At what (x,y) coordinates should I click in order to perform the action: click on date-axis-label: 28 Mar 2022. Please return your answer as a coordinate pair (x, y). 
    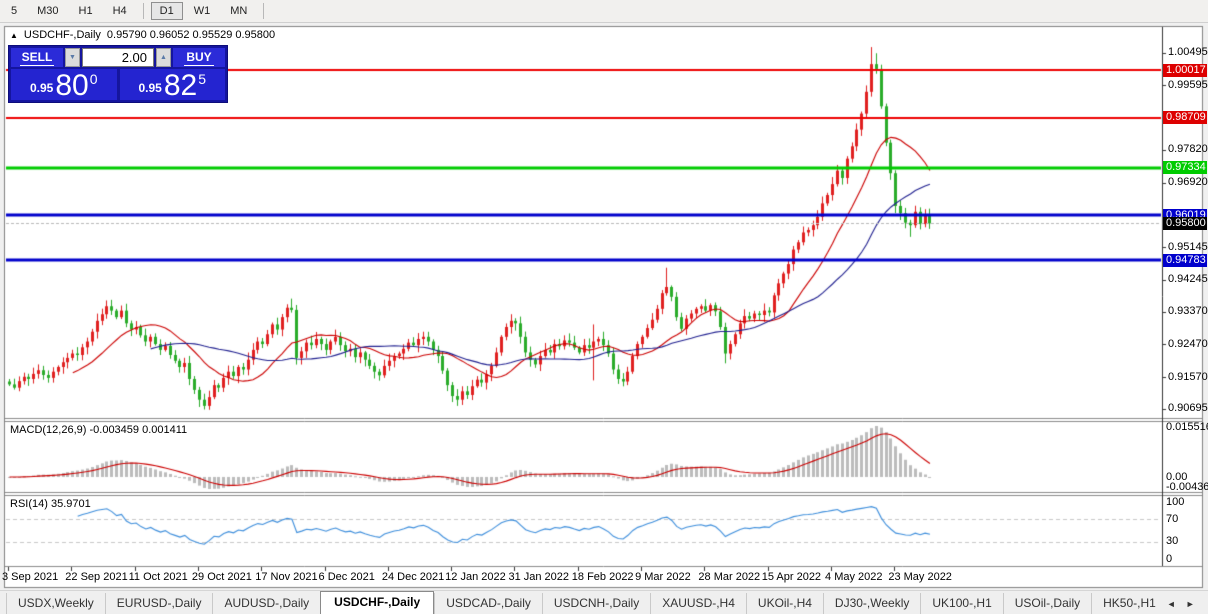
    Looking at the image, I should click on (729, 577).